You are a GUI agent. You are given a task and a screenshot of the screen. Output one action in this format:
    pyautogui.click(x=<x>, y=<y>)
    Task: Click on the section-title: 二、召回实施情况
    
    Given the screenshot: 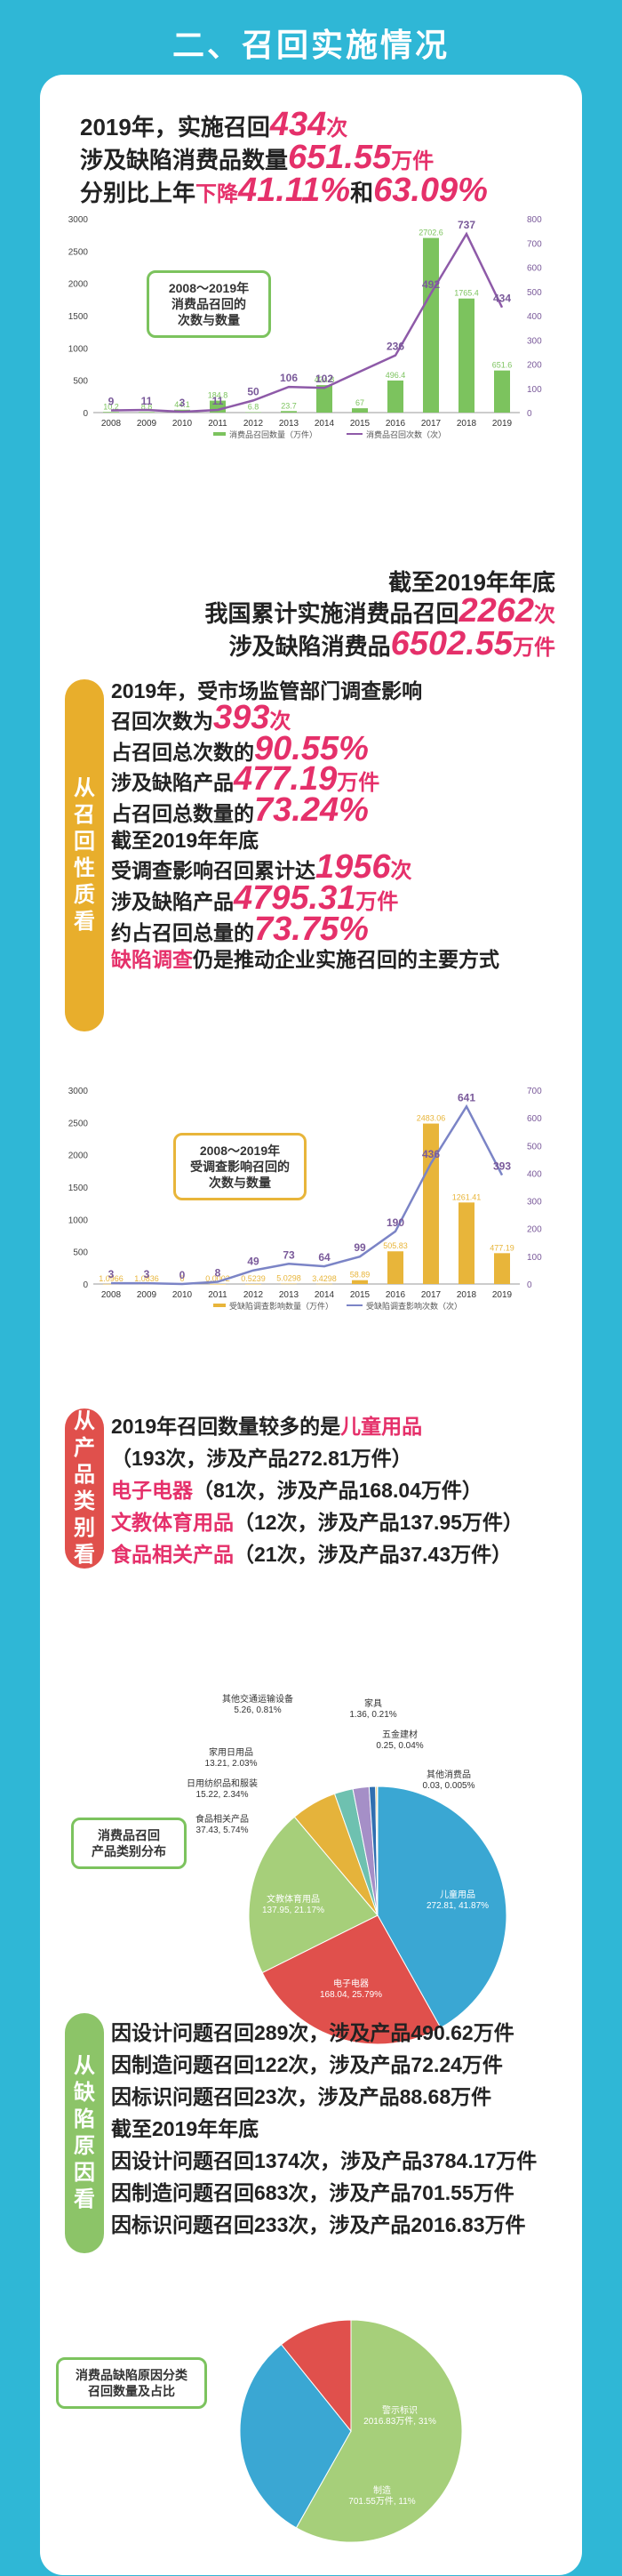 What is the action you would take?
    pyautogui.click(x=310, y=45)
    